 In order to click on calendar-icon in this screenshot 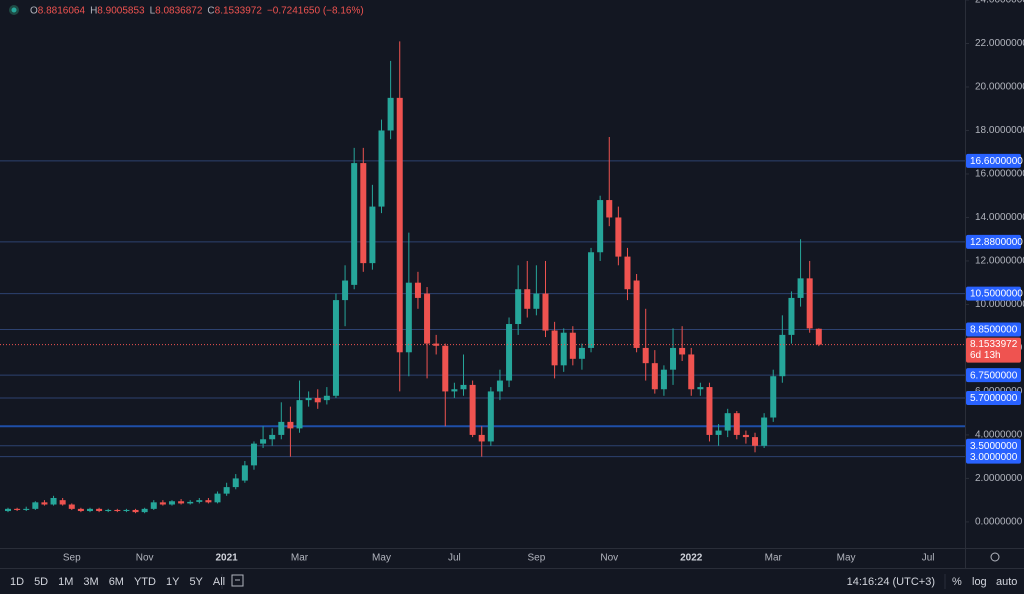, I will do `click(237, 580)`.